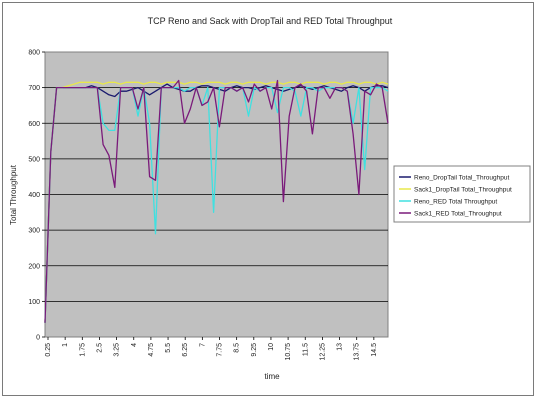  I want to click on y-tick-label: 200, so click(34, 266).